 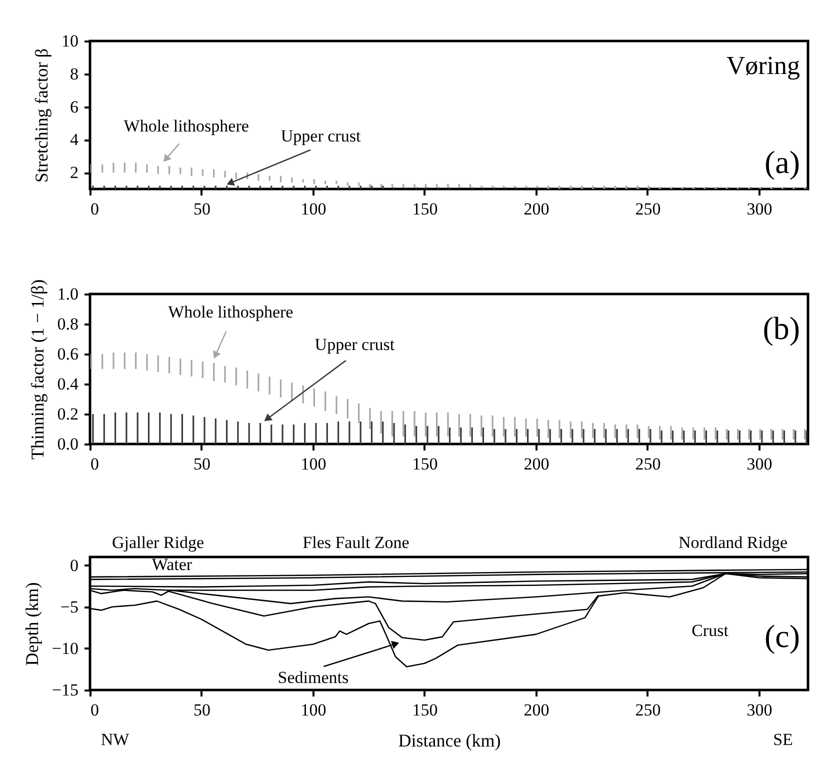 What do you see at coordinates (68, 384) in the screenshot?
I see `y-tick-label: 0.4` at bounding box center [68, 384].